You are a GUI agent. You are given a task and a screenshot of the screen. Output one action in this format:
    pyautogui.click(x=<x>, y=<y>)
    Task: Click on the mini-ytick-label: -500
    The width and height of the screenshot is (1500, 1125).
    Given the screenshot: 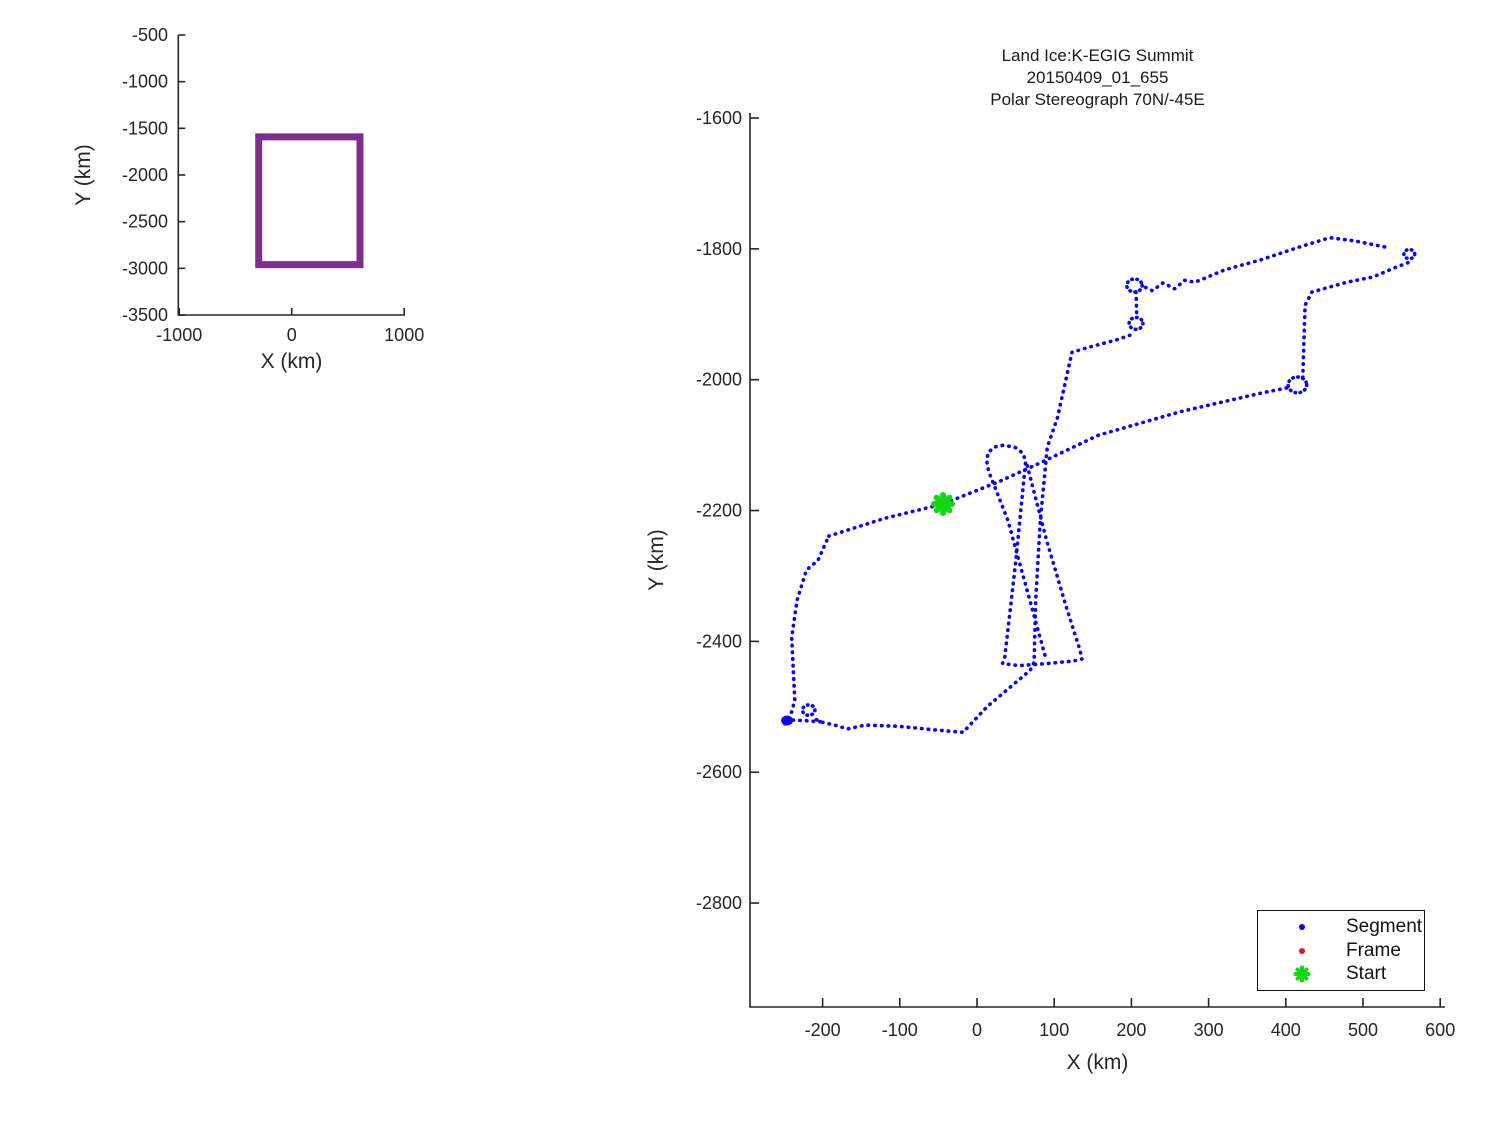 What is the action you would take?
    pyautogui.click(x=150, y=35)
    